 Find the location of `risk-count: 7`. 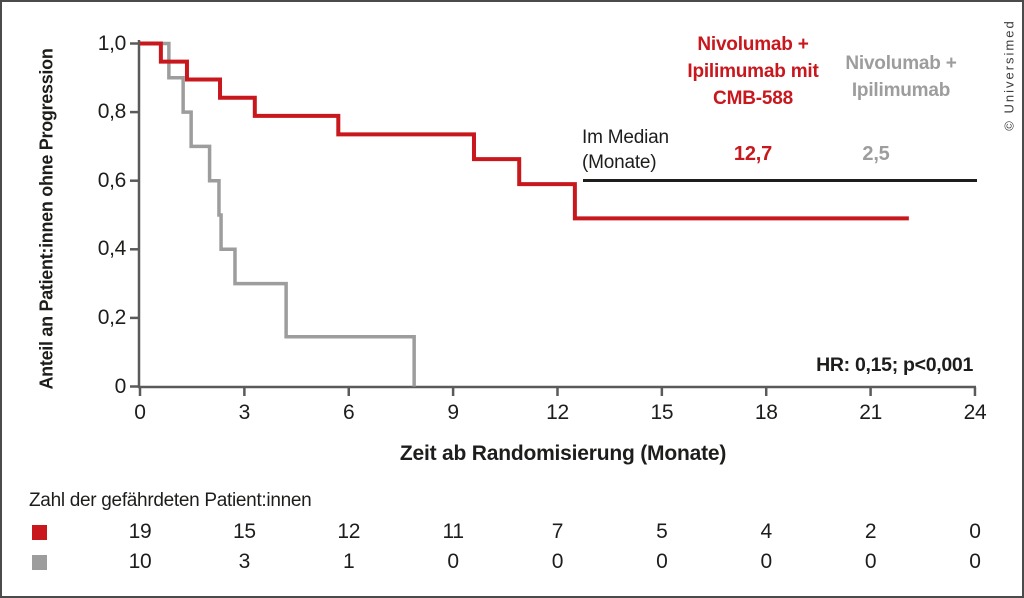

risk-count: 7 is located at coordinates (557, 531).